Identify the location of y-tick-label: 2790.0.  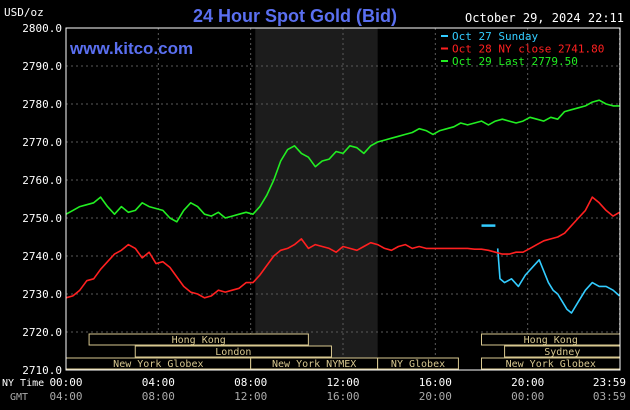
(42, 66).